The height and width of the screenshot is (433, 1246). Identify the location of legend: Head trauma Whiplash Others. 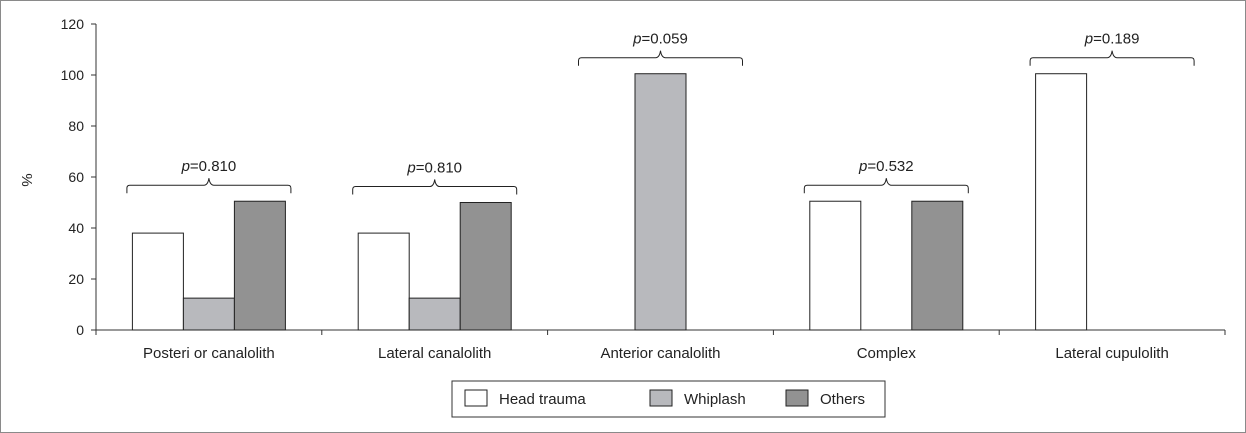
(668, 399).